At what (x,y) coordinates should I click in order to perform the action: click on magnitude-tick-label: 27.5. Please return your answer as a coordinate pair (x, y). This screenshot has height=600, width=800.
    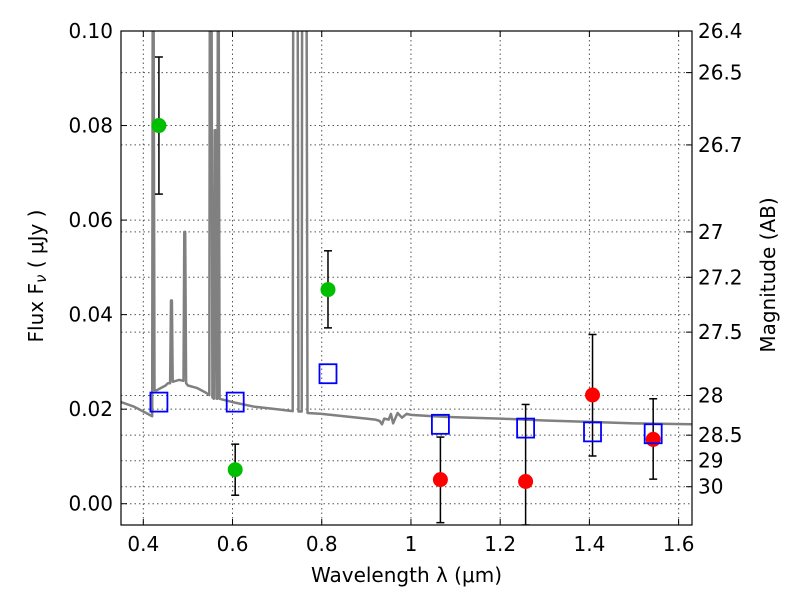
    Looking at the image, I should click on (720, 332).